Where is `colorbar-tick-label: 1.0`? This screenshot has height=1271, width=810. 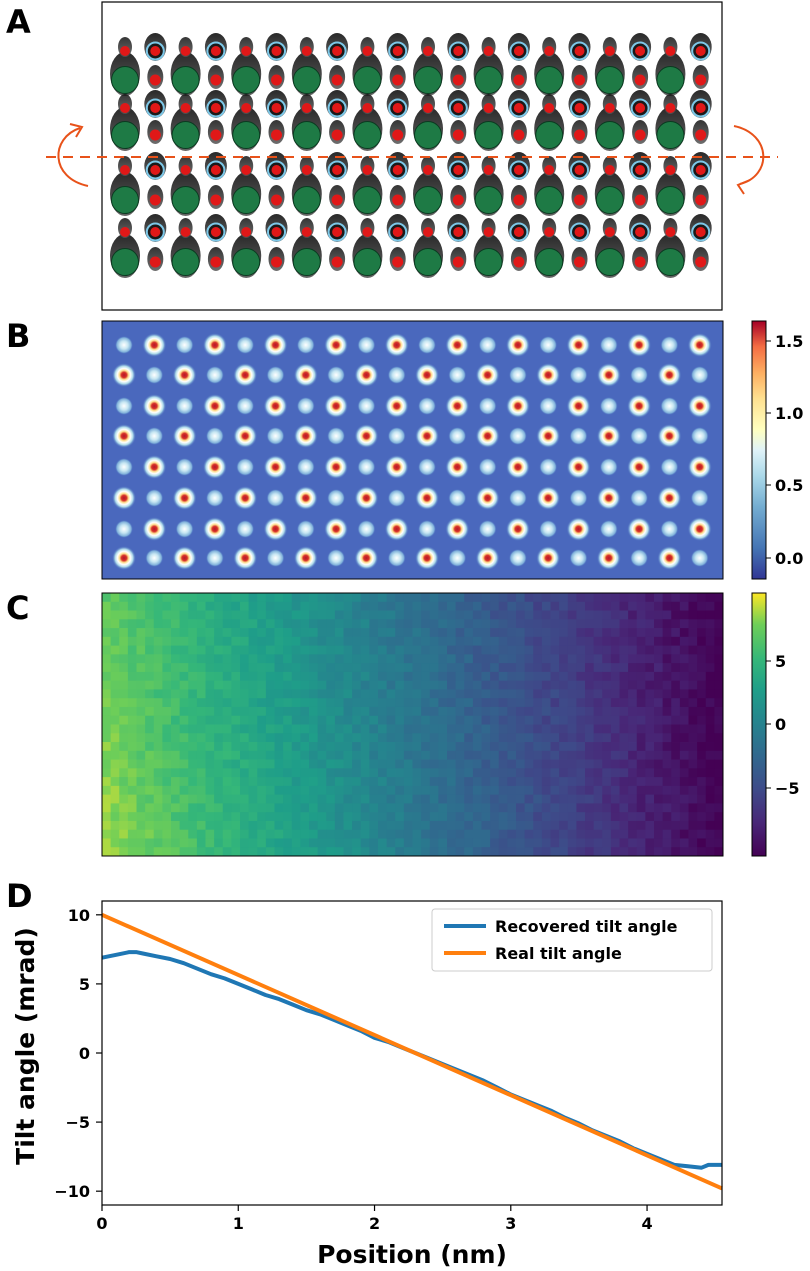 colorbar-tick-label: 1.0 is located at coordinates (789, 413).